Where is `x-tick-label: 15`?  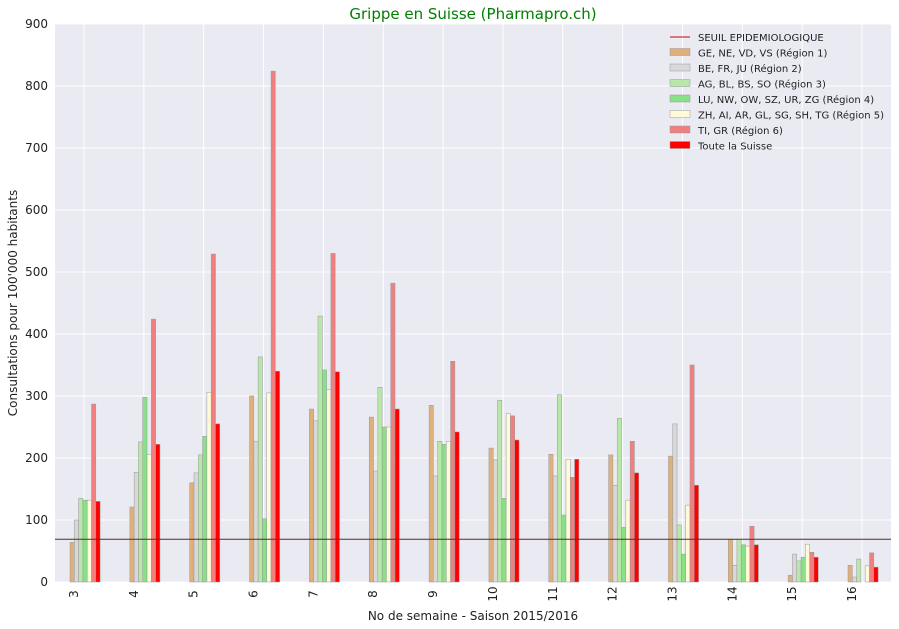 x-tick-label: 15 is located at coordinates (792, 593).